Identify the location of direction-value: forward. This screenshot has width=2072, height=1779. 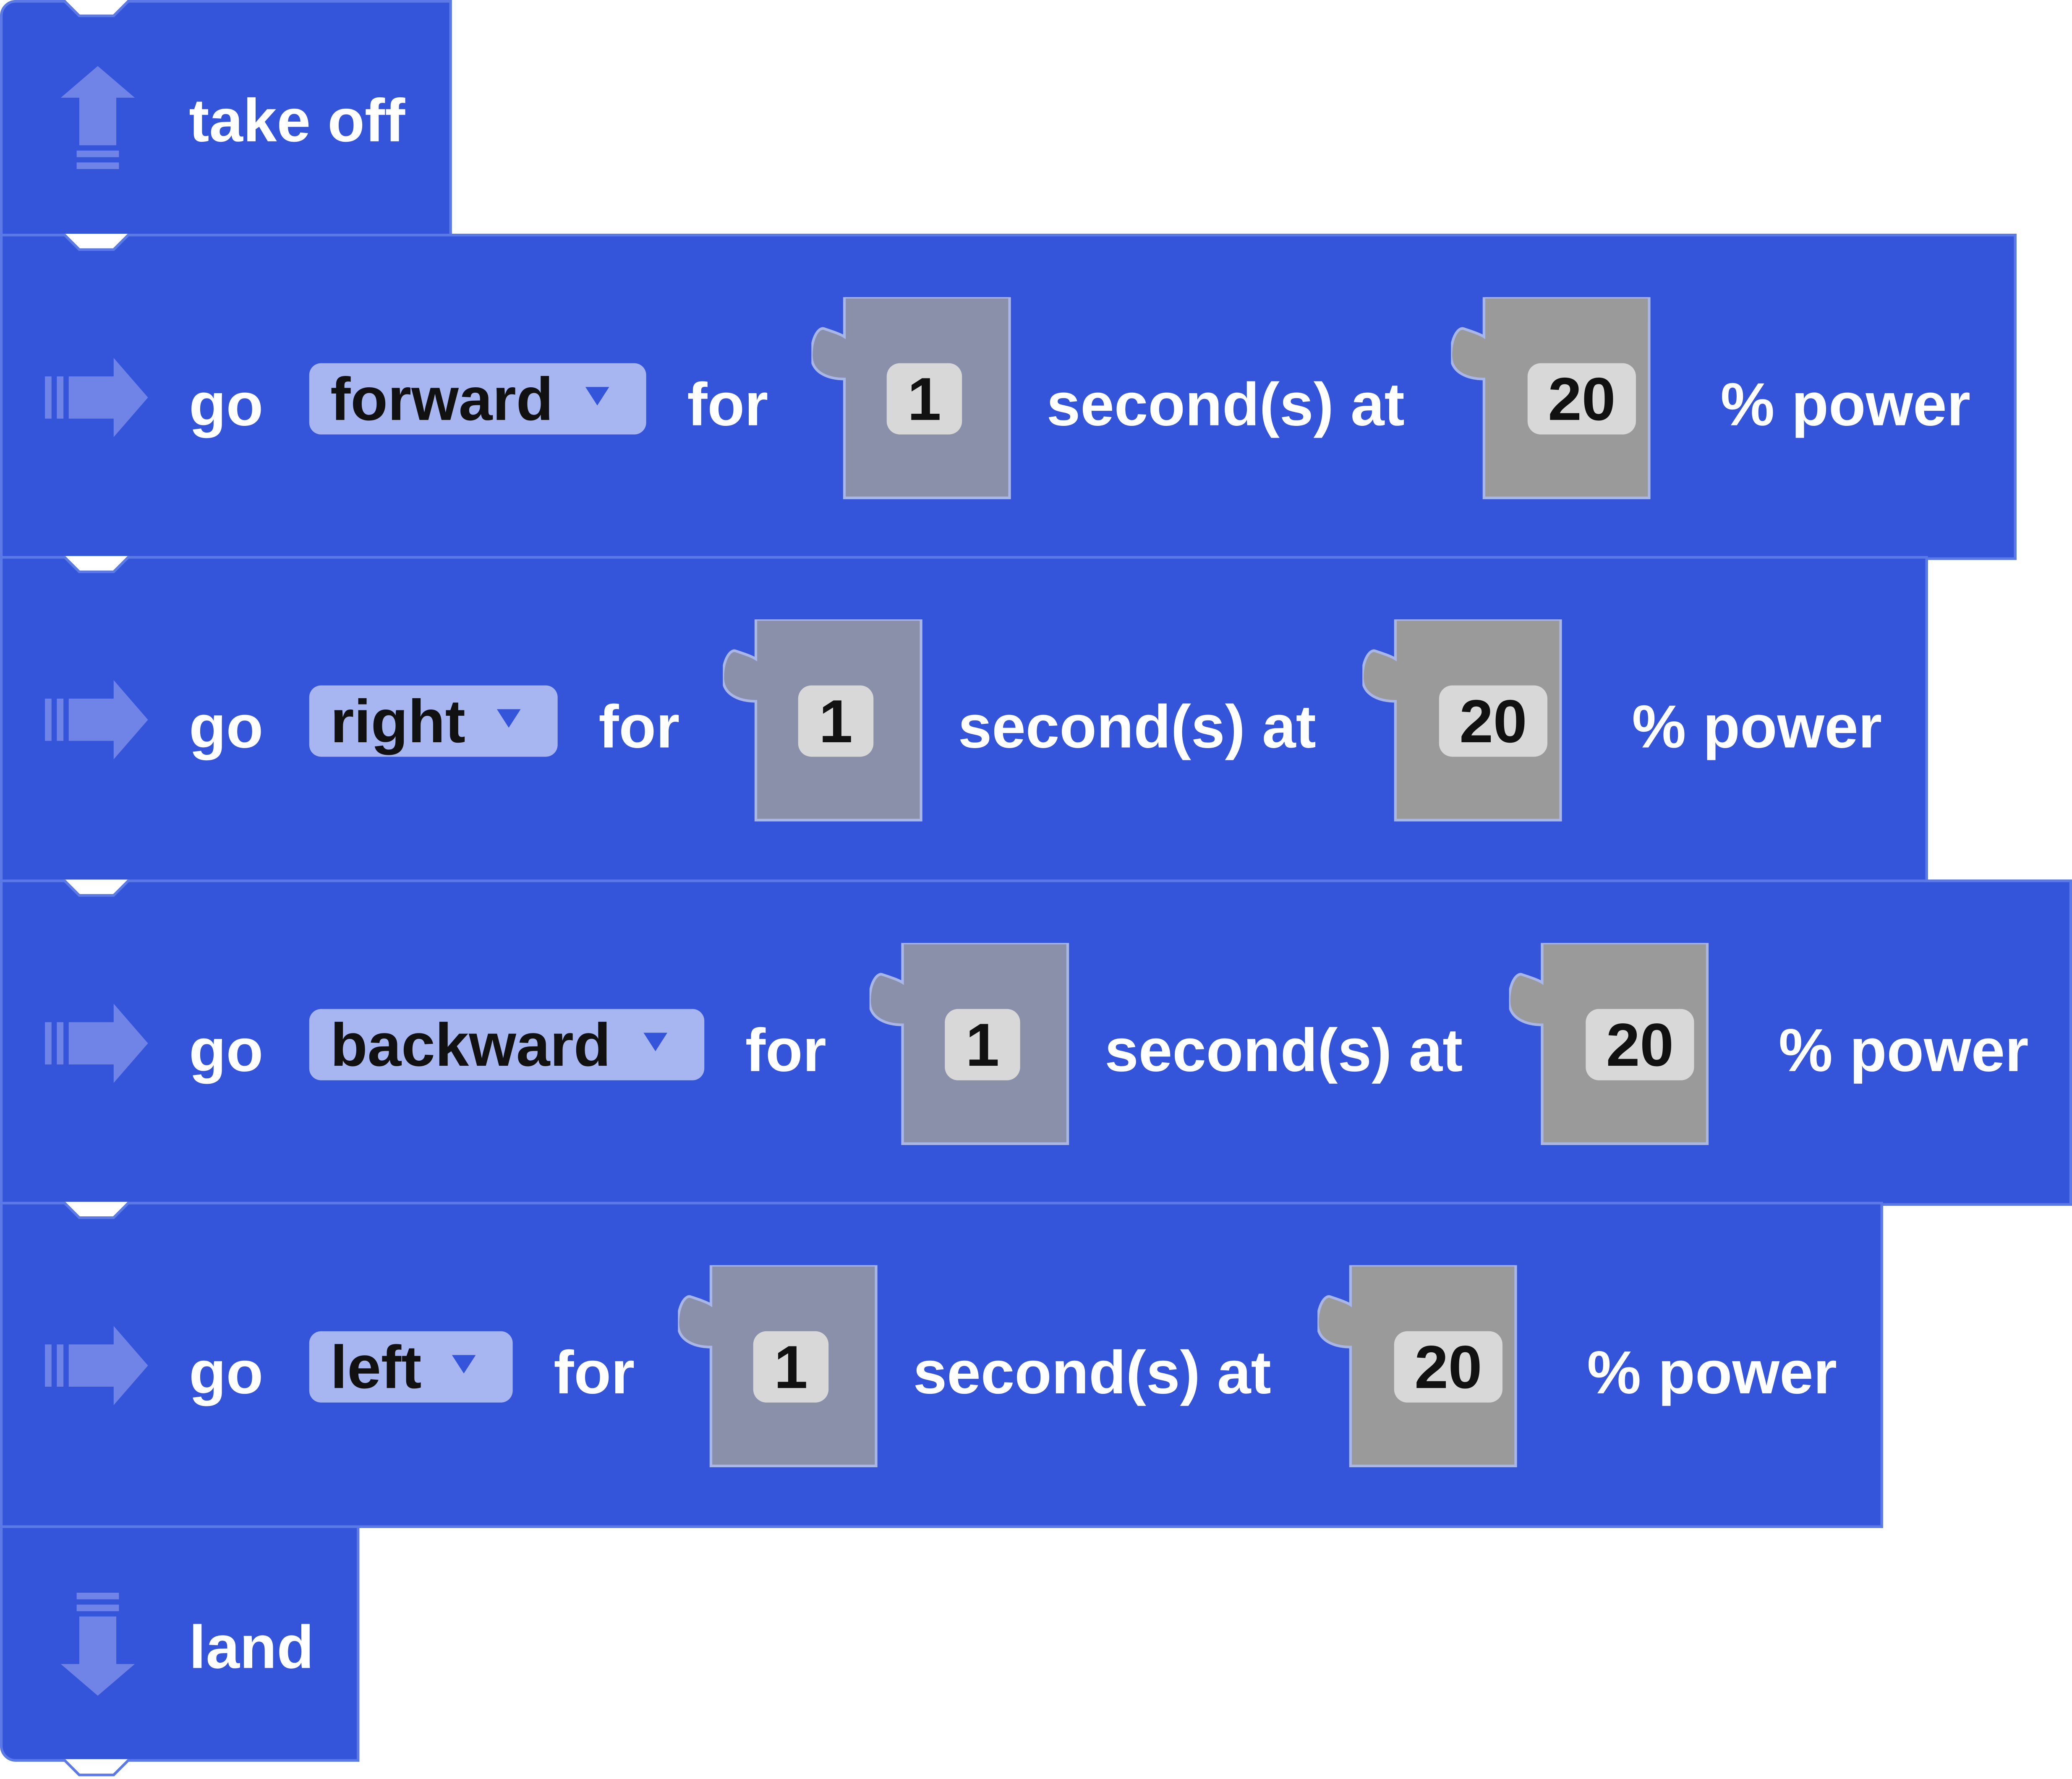
(442, 398).